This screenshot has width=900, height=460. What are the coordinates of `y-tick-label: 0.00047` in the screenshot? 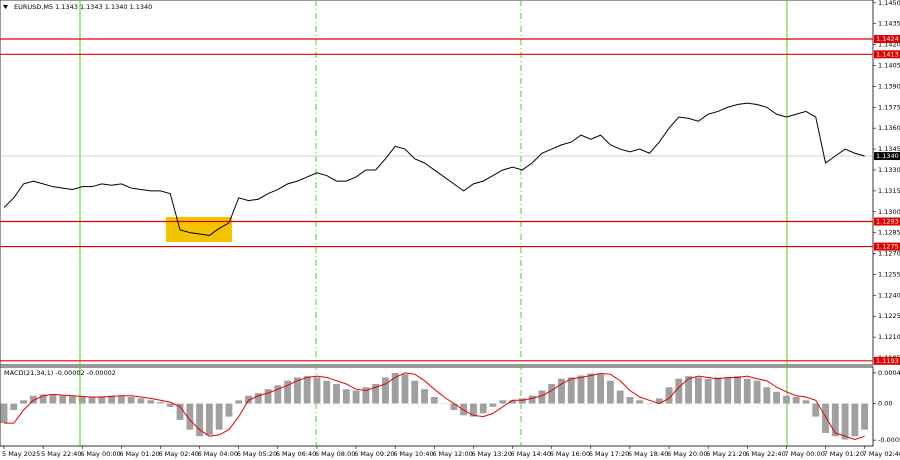 It's located at (889, 373).